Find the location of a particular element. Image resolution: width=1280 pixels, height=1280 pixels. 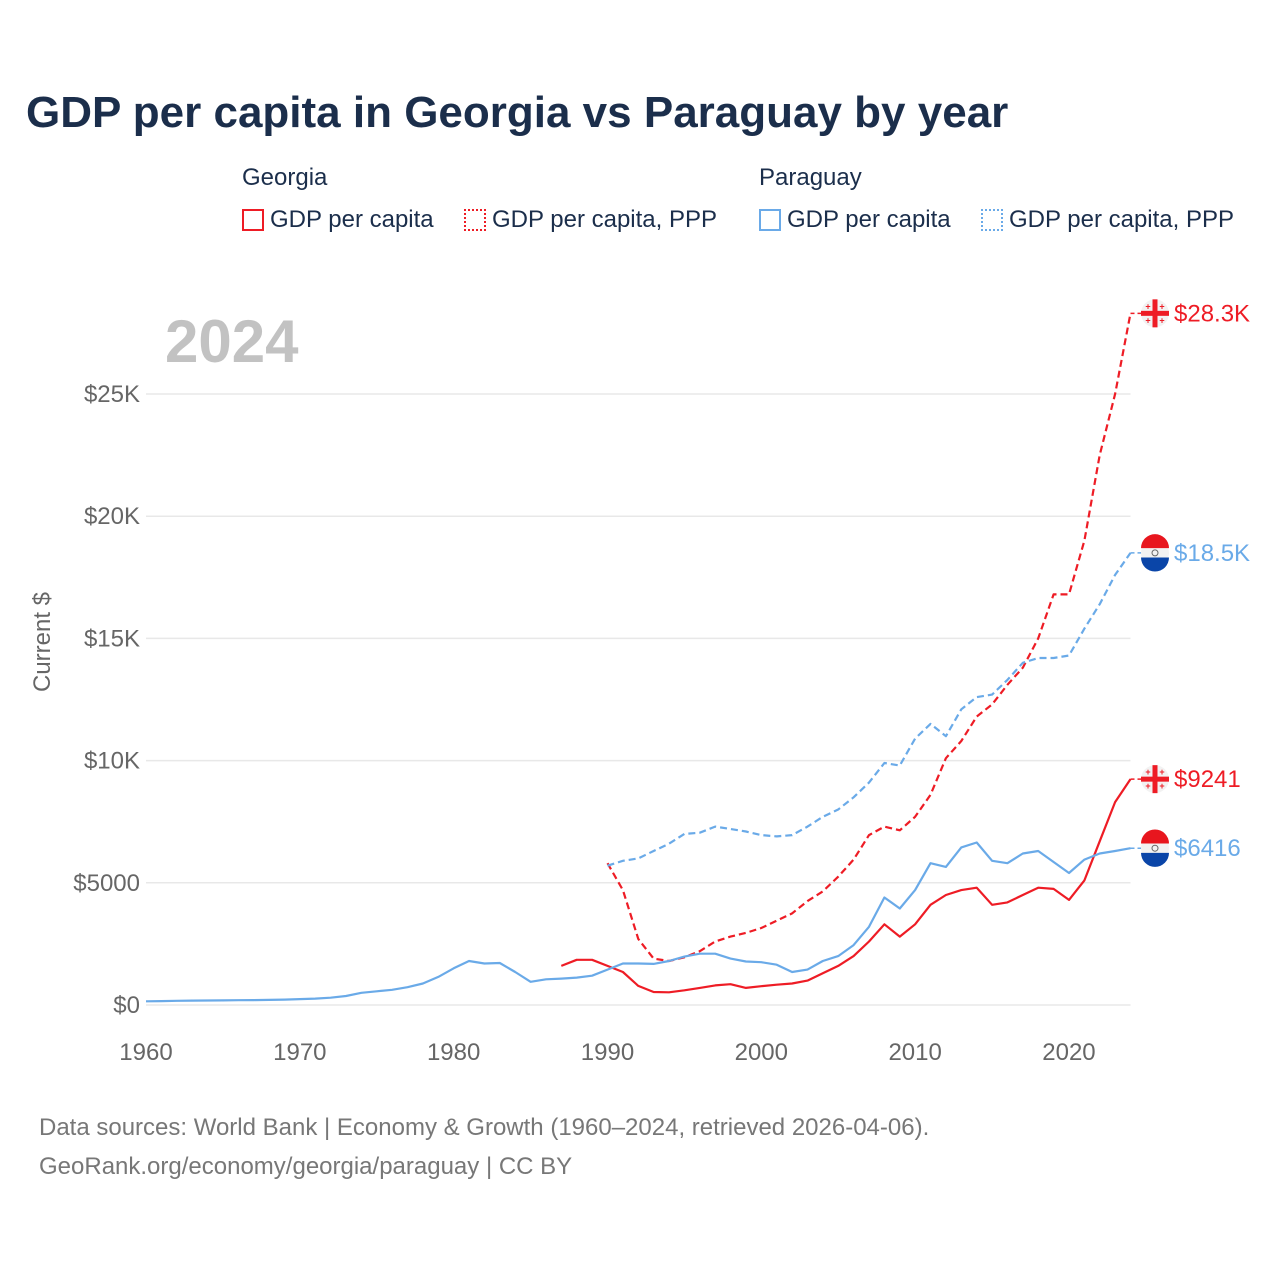

y-tick-label: $20K is located at coordinates (112, 516).